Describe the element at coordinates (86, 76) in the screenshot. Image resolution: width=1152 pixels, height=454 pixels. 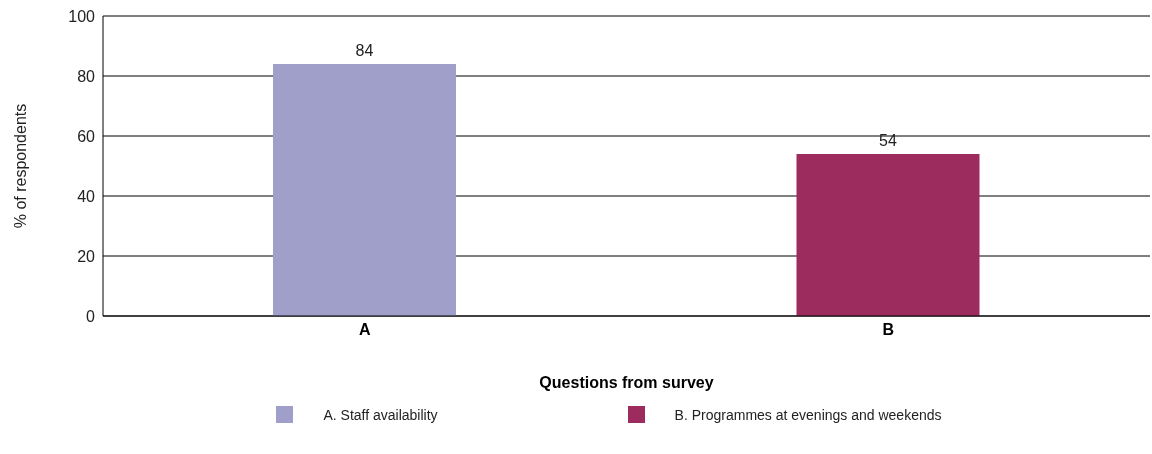
I see `y-tick-label: 80` at that location.